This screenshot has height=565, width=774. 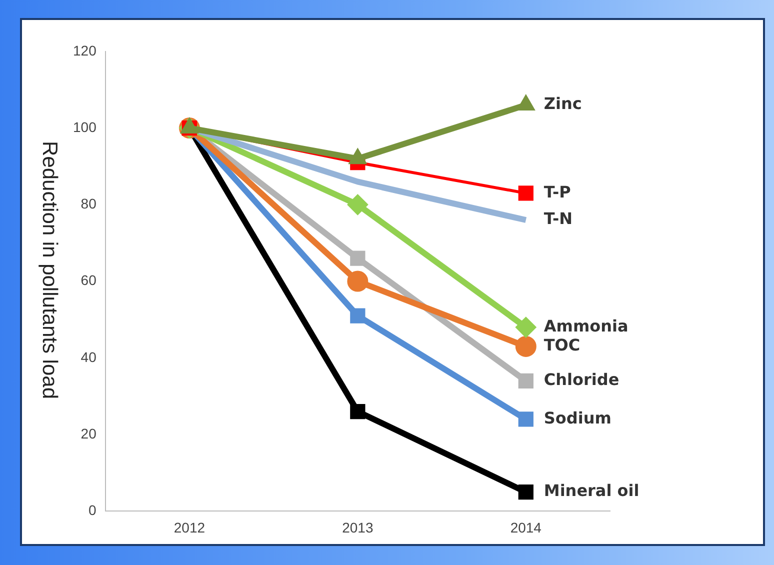 What do you see at coordinates (49, 269) in the screenshot?
I see `y-axis-title: Reduction in pollutants load` at bounding box center [49, 269].